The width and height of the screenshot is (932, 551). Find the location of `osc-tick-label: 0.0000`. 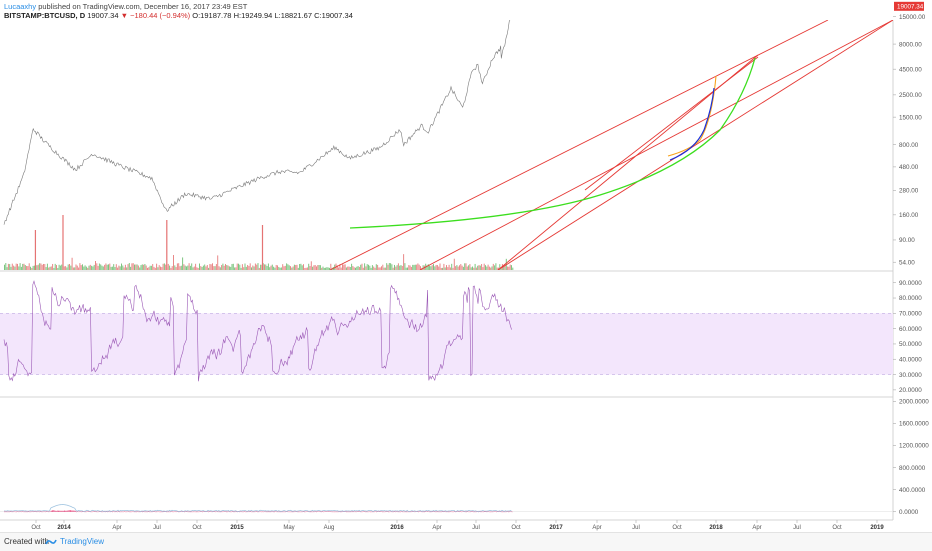

osc-tick-label: 0.0000 is located at coordinates (909, 512).